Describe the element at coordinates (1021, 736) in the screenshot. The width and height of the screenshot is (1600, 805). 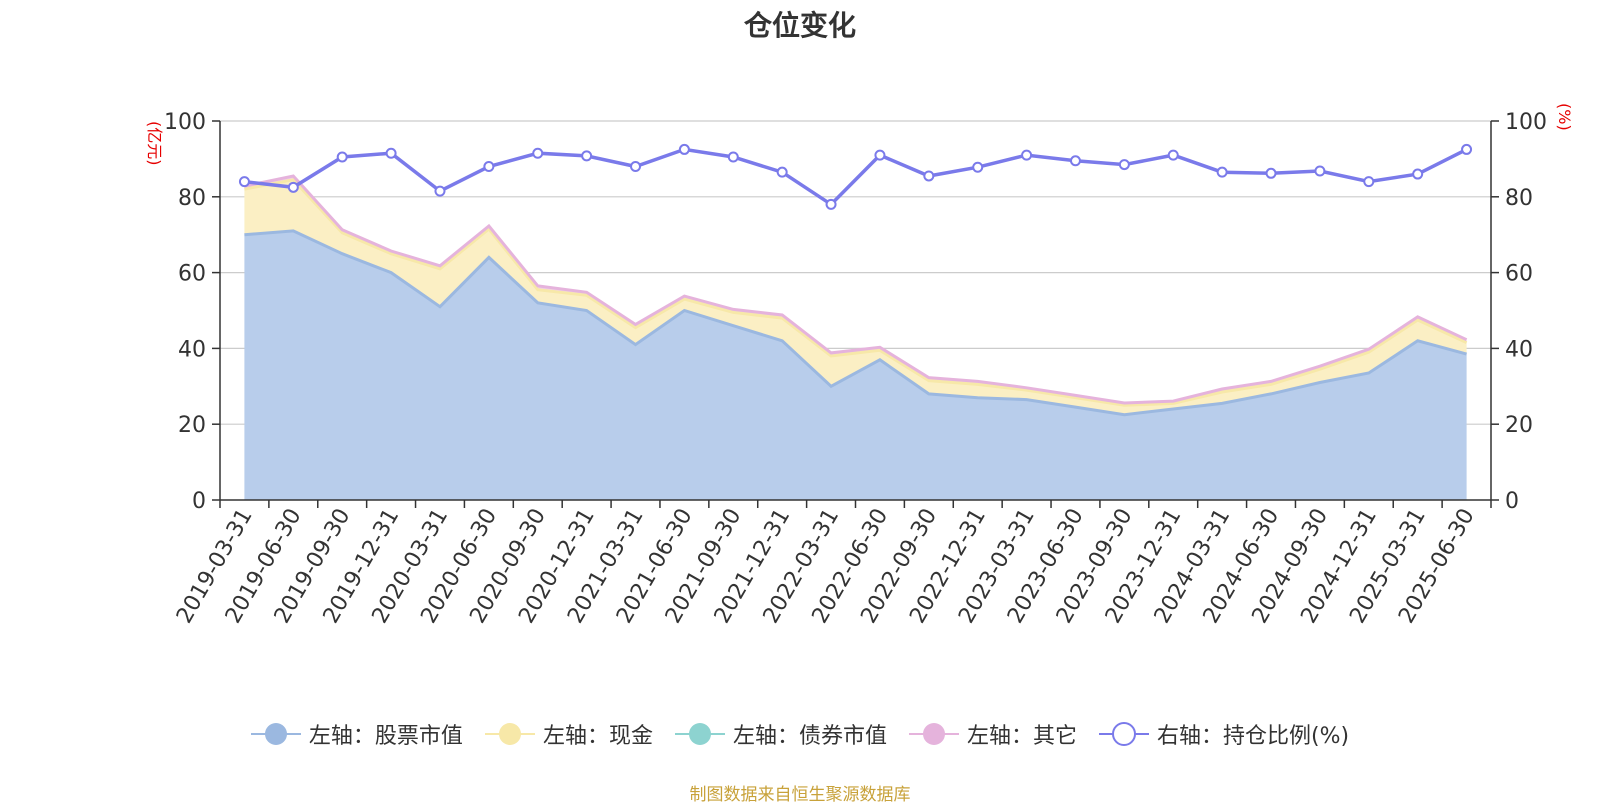
I see `legend-label: 左轴：其它` at that location.